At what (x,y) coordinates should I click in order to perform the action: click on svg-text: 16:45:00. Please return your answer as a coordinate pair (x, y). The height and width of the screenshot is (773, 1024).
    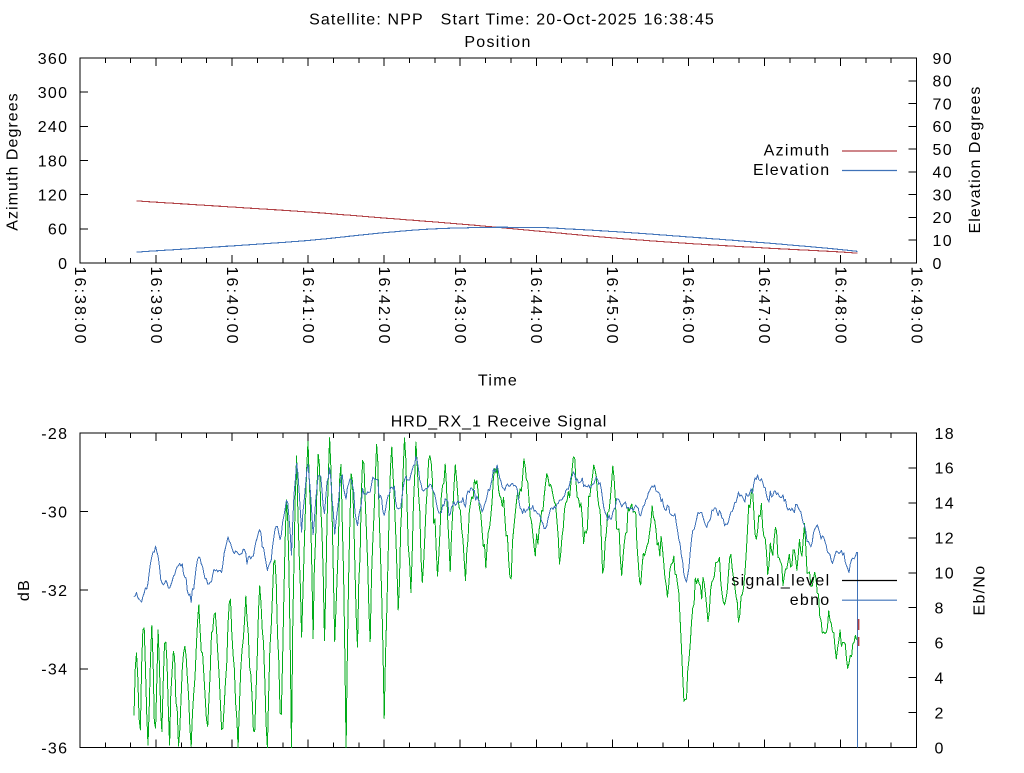
    Looking at the image, I should click on (611, 306).